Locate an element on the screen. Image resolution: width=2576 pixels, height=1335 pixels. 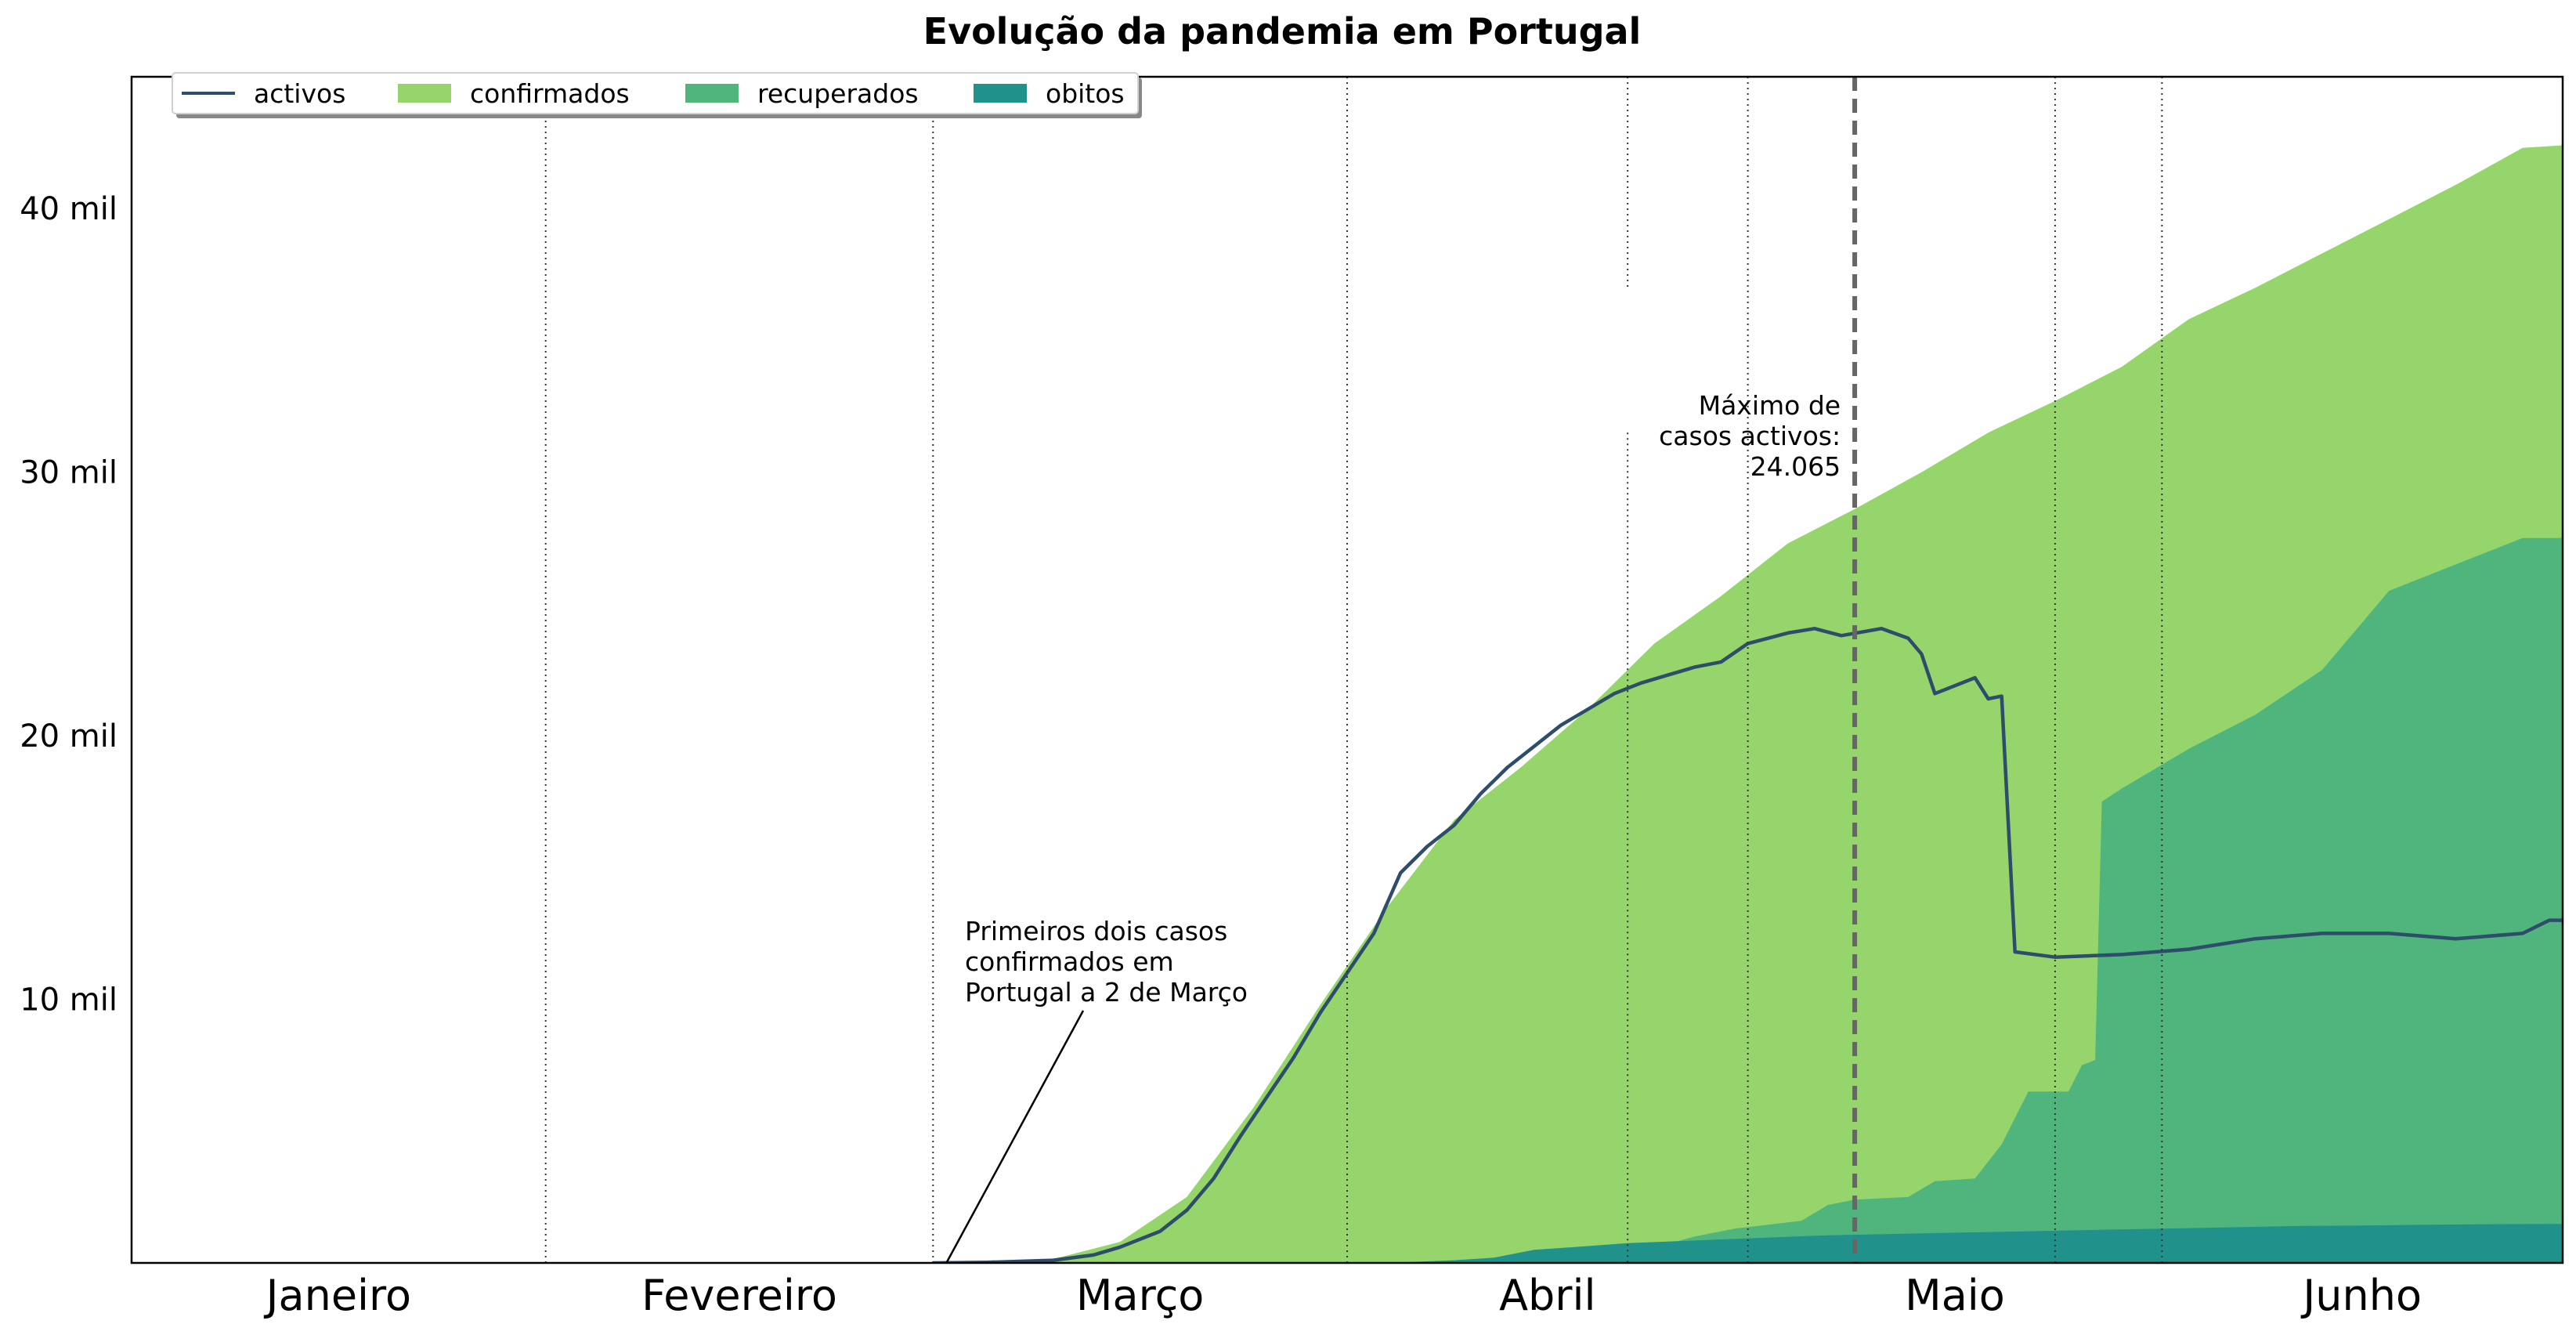
chart-title: Evolução da pandemia em Portugal is located at coordinates (1282, 31).